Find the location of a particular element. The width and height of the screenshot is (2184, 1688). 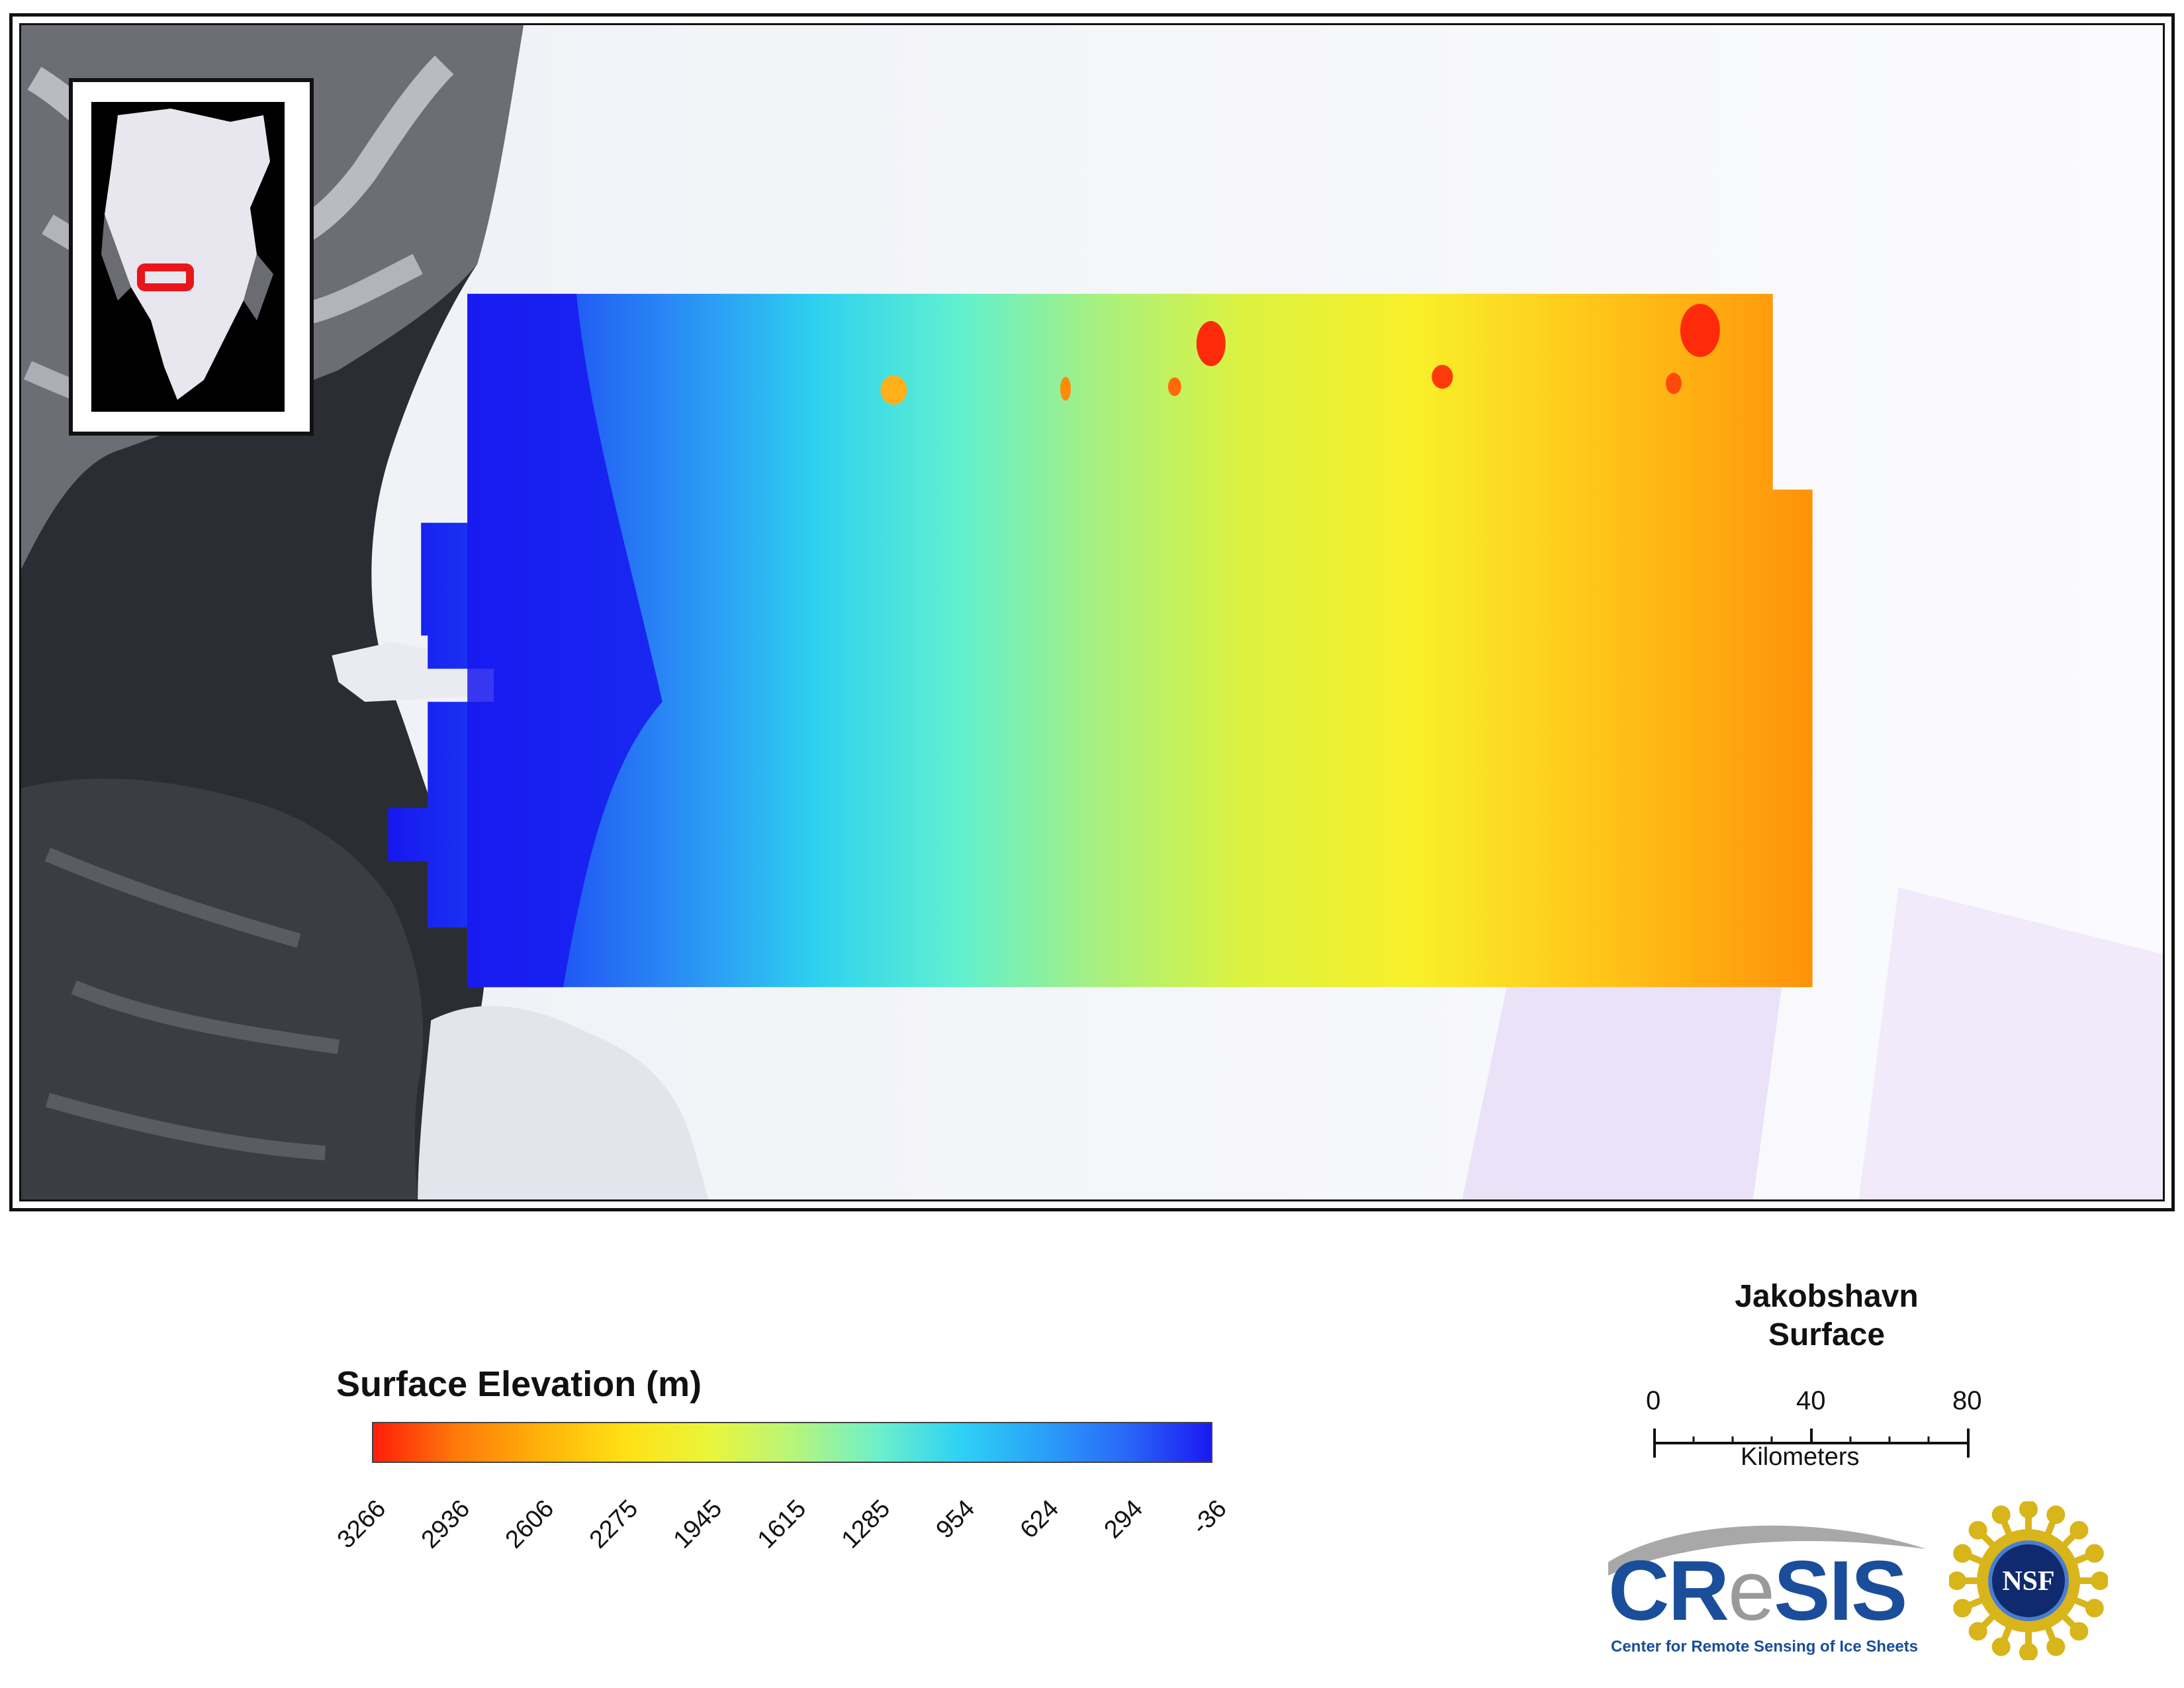

greenland-locator-inset is located at coordinates (192, 257).